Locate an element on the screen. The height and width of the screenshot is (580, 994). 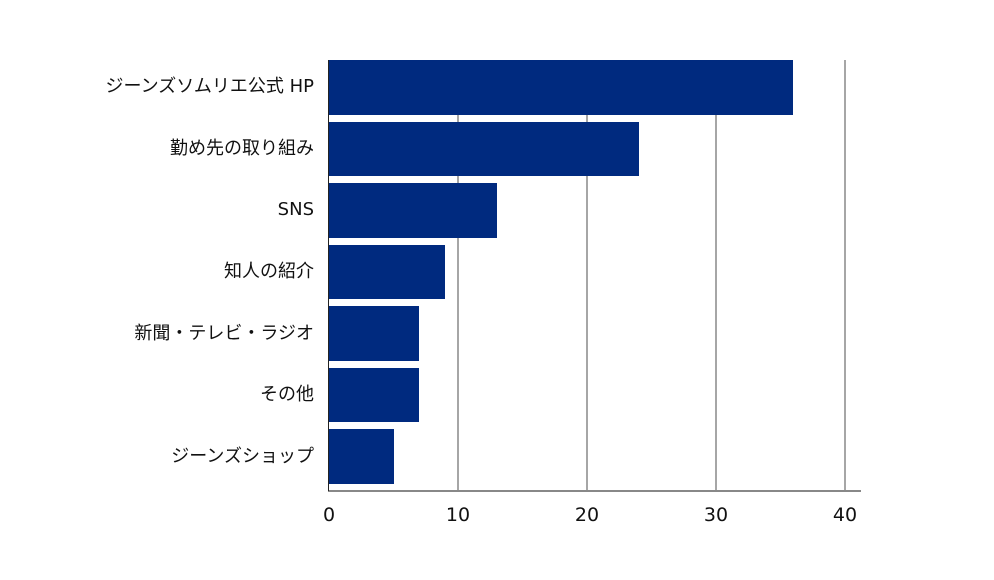
x-axis-line is located at coordinates (594, 491).